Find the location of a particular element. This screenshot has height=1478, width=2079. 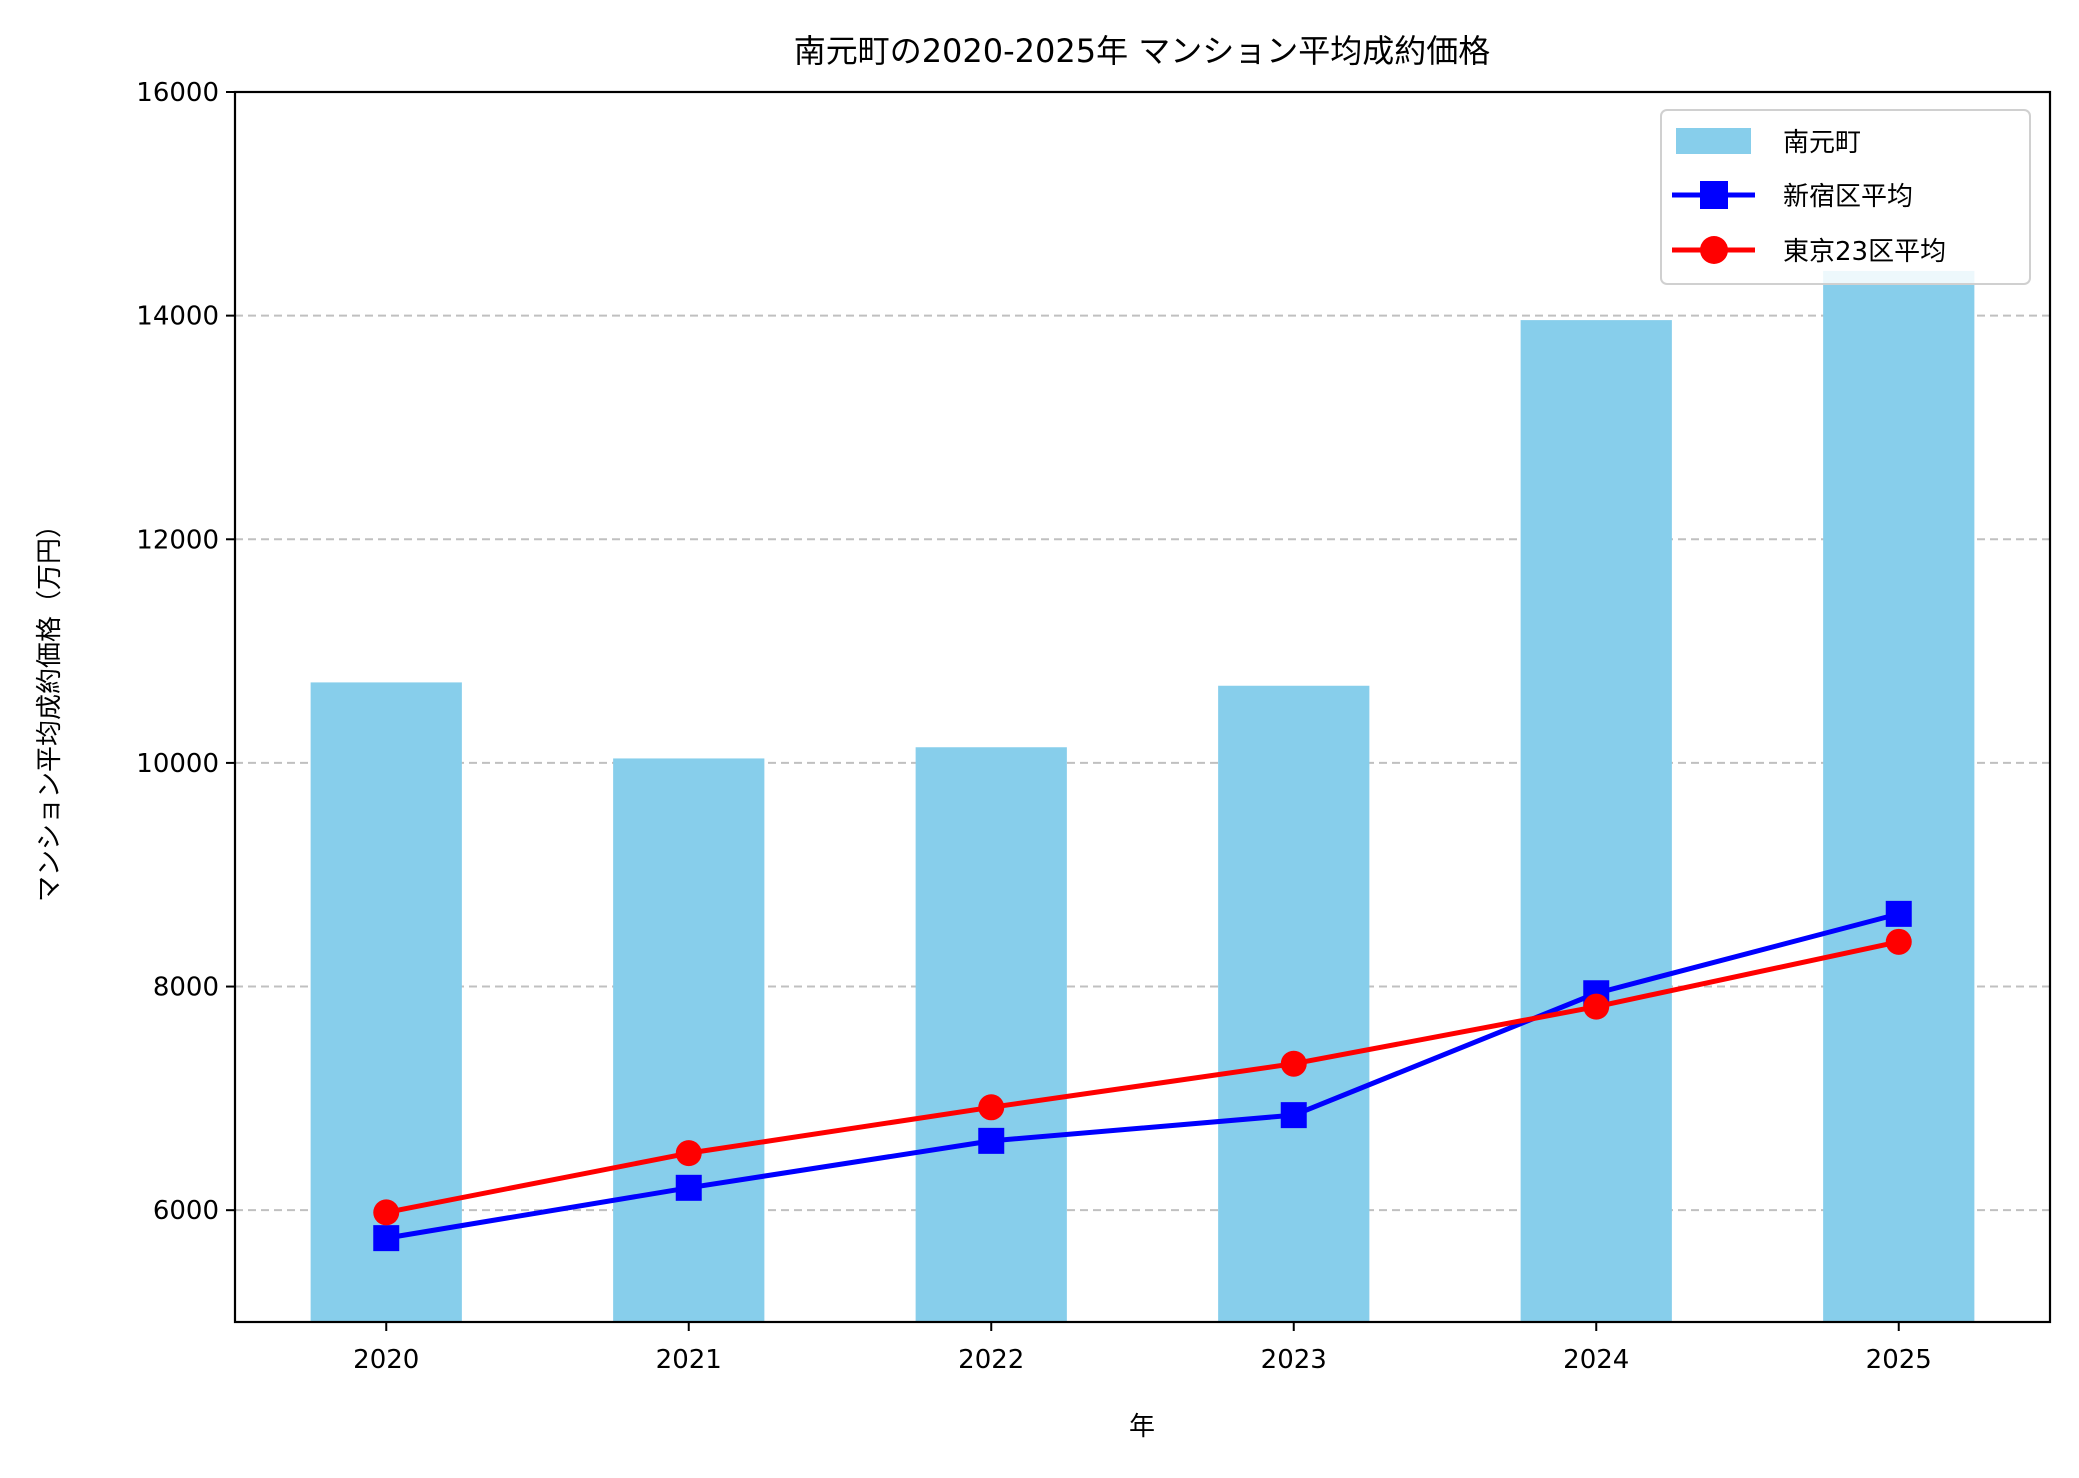

legend-swatch-bar is located at coordinates (1713, 141).